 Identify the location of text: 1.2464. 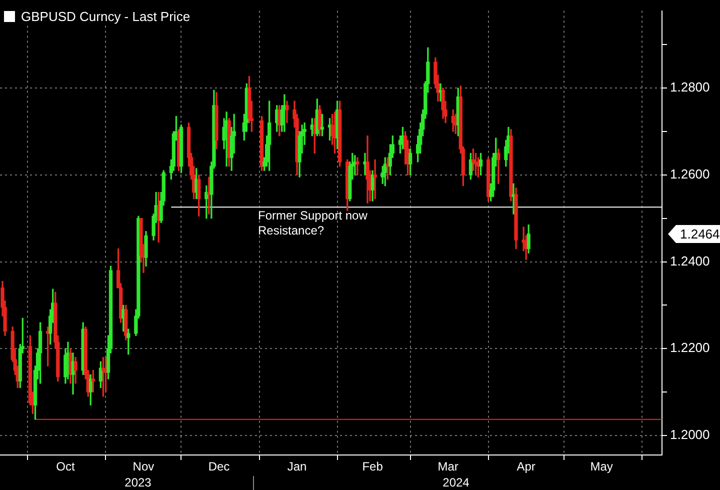
(700, 234).